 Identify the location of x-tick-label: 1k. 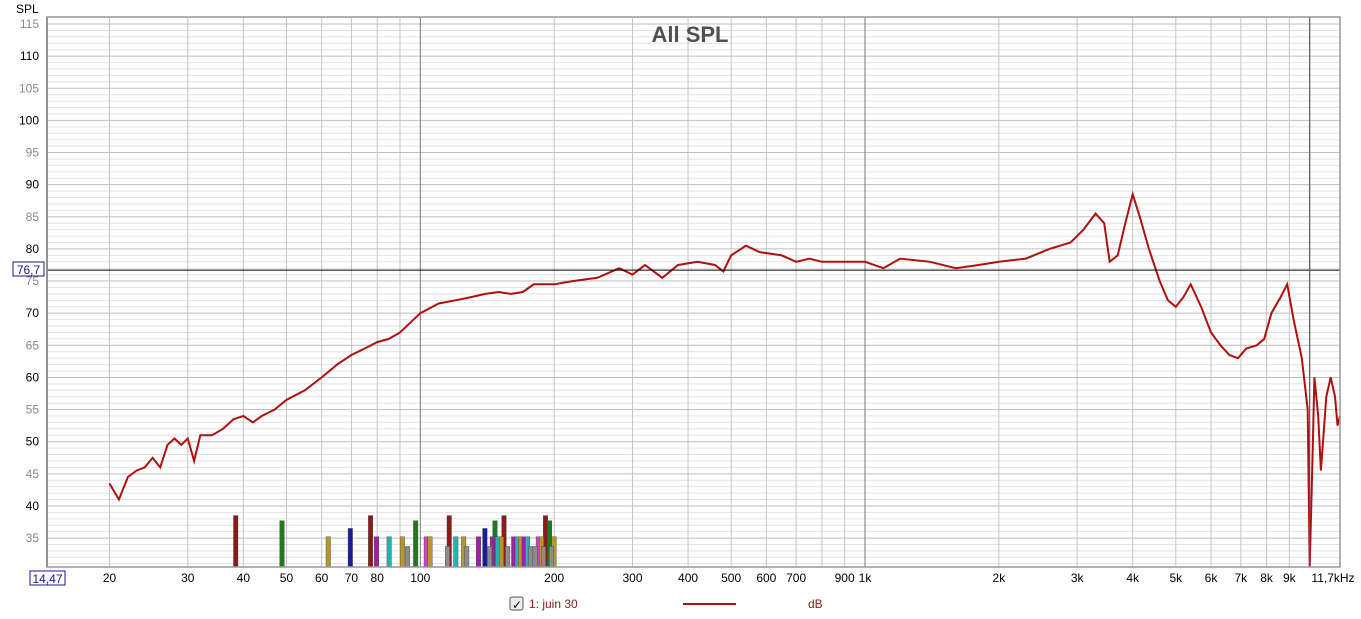
(866, 578).